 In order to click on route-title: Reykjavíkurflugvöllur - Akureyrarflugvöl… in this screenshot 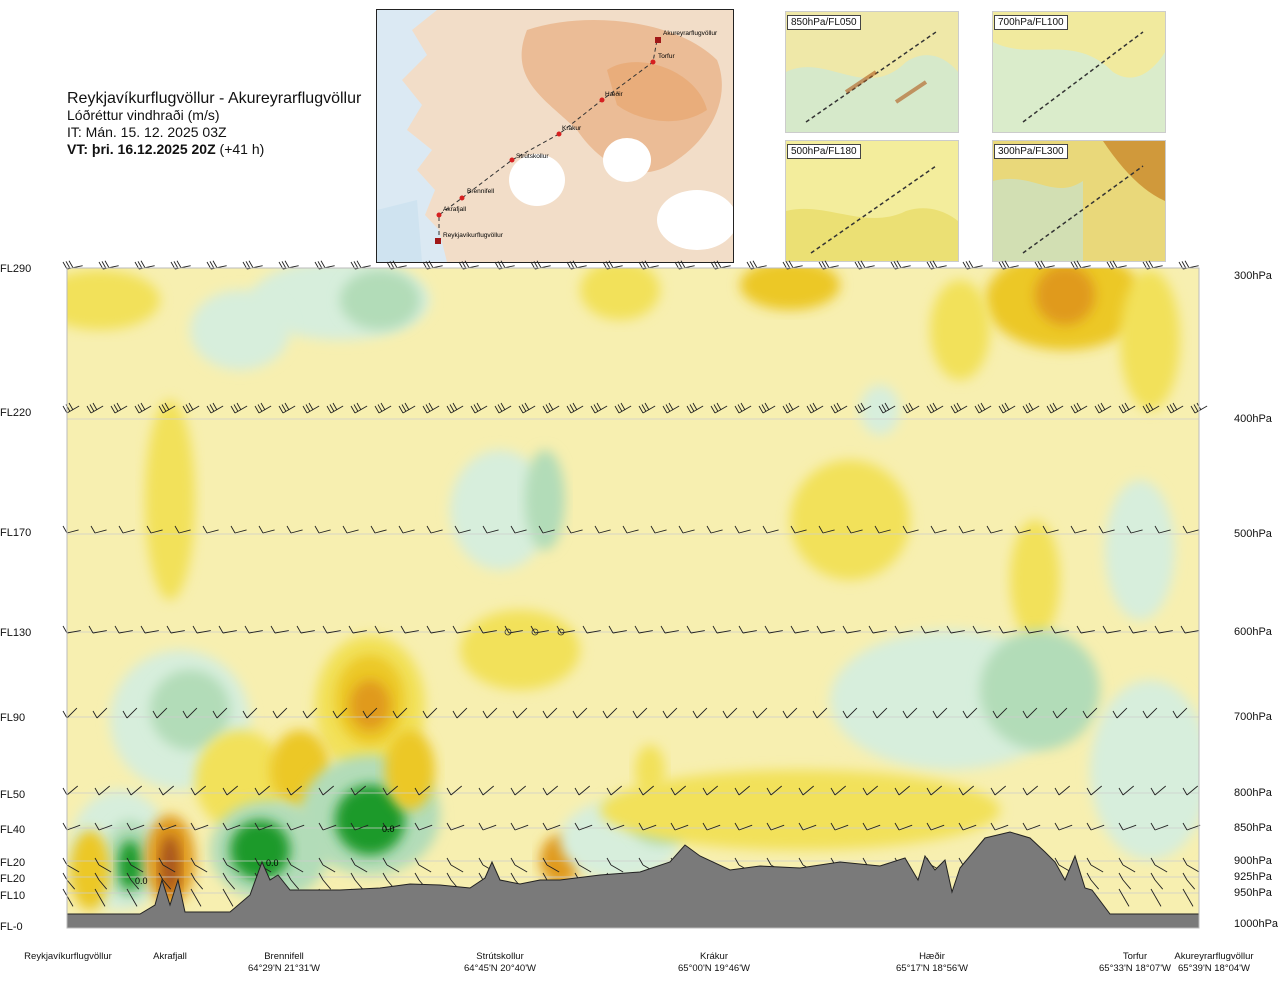, I will do `click(214, 98)`.